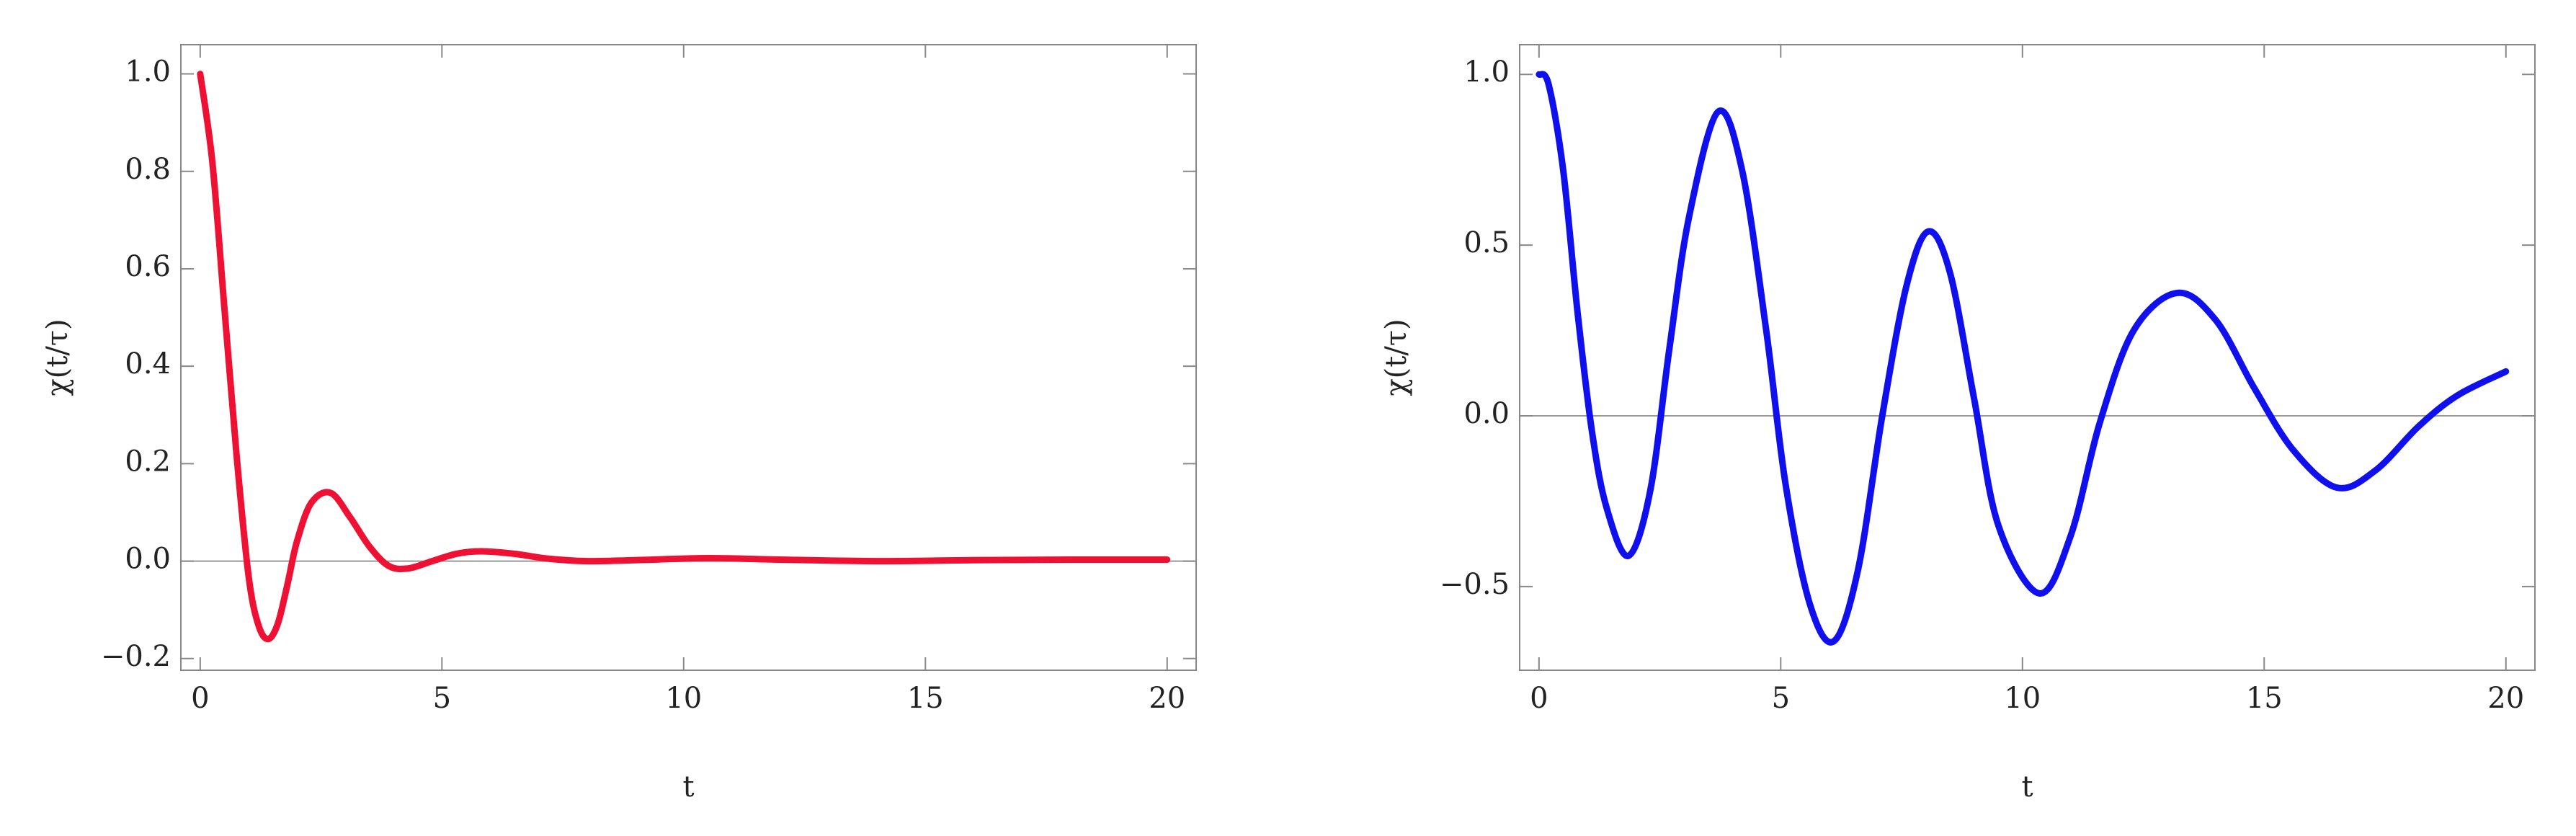 This screenshot has height=836, width=2576. I want to click on y-tick-label: 0.6, so click(148, 266).